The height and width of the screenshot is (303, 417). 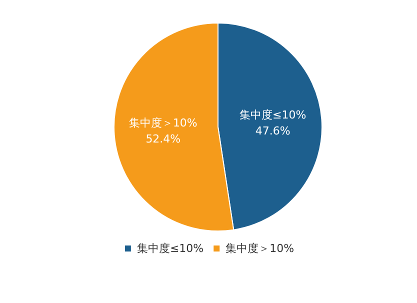 What do you see at coordinates (163, 123) in the screenshot?
I see `slice-label: 集中度＞10%` at bounding box center [163, 123].